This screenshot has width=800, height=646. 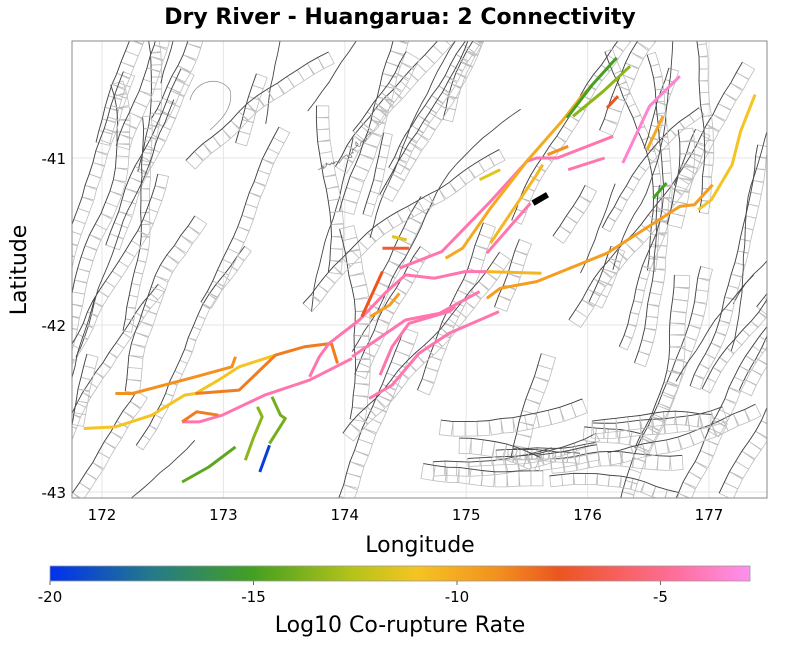 What do you see at coordinates (54, 326) in the screenshot?
I see `y-axis-ticks: -41 -42 -43` at bounding box center [54, 326].